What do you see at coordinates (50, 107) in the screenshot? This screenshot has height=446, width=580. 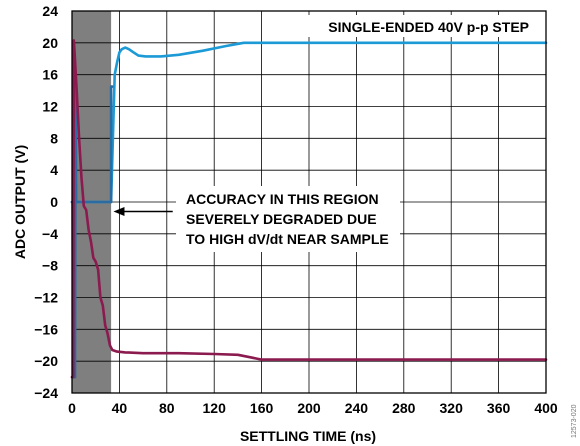 I see `y-tick-label: 12` at bounding box center [50, 107].